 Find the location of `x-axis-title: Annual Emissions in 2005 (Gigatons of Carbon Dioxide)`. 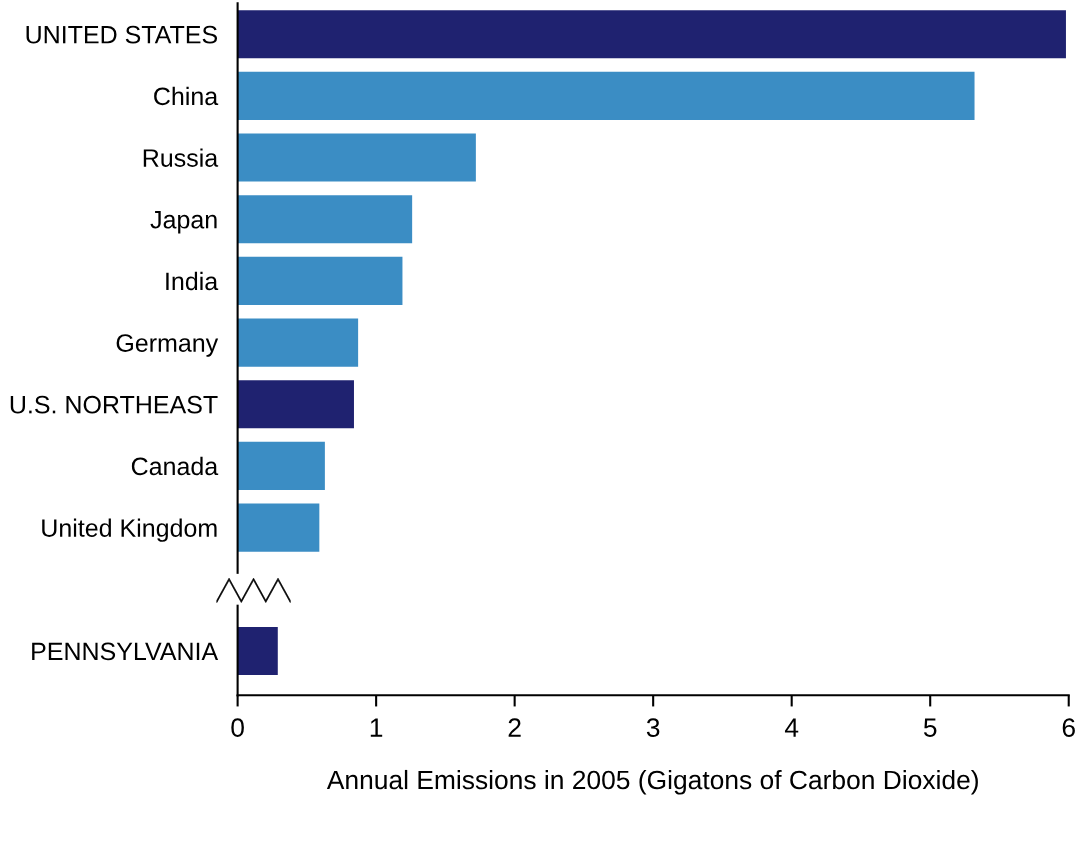

x-axis-title: Annual Emissions in 2005 (Gigatons of Carbon Dioxide) is located at coordinates (652, 782).